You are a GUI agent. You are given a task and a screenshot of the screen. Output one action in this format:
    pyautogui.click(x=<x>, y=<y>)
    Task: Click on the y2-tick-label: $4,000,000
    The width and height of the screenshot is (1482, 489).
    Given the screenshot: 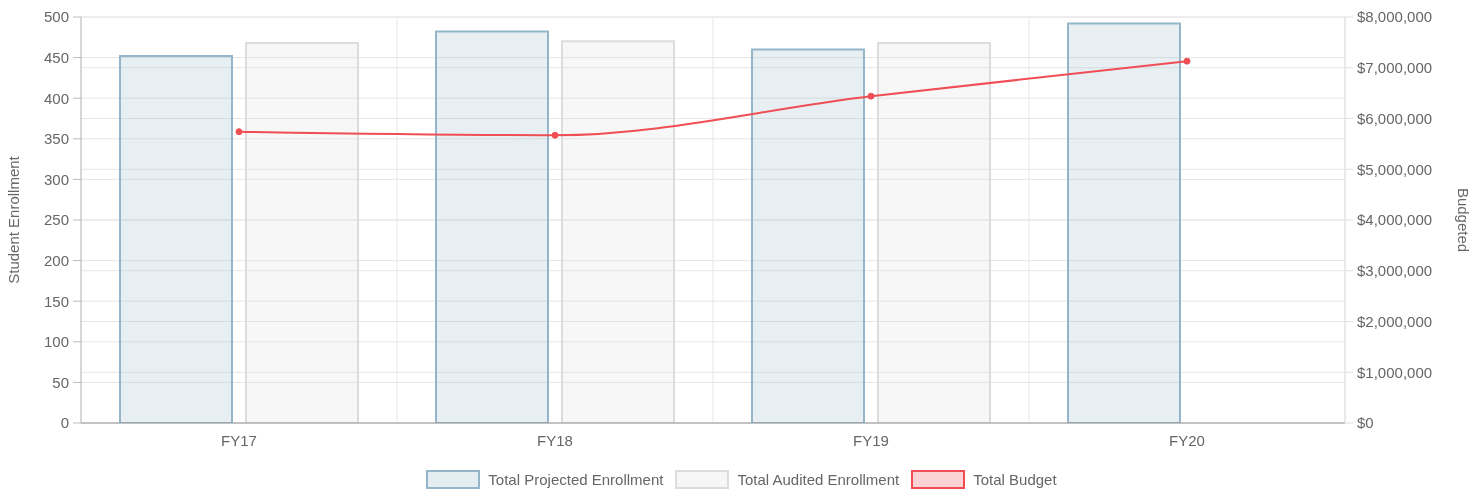 What is the action you would take?
    pyautogui.click(x=1395, y=220)
    